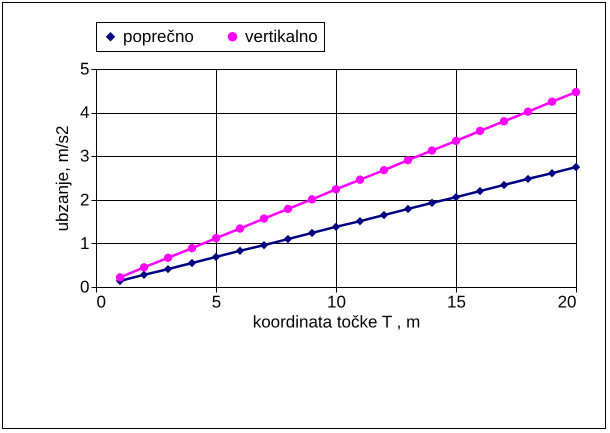 This screenshot has height=433, width=610. Describe the element at coordinates (85, 243) in the screenshot. I see `y-tick-label: 1` at that location.